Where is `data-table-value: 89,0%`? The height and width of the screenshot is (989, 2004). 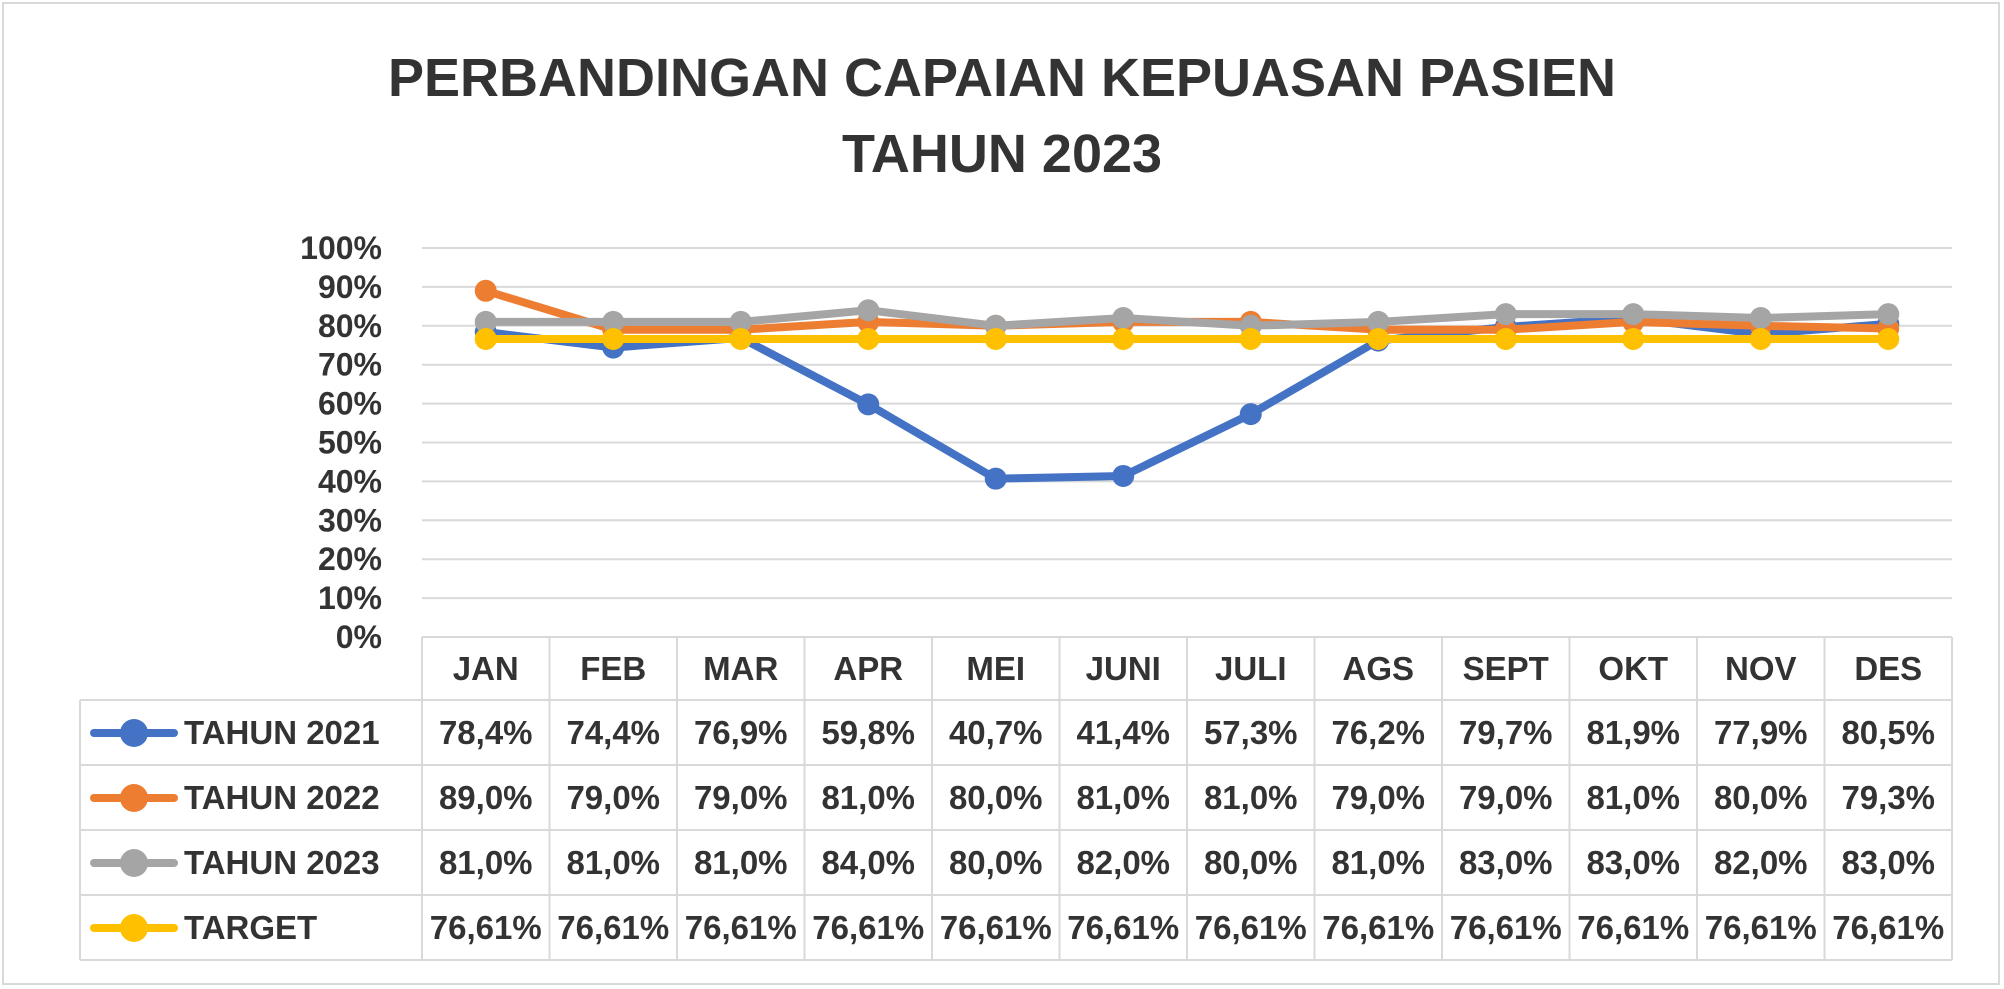 data-table-value: 89,0% is located at coordinates (485, 797).